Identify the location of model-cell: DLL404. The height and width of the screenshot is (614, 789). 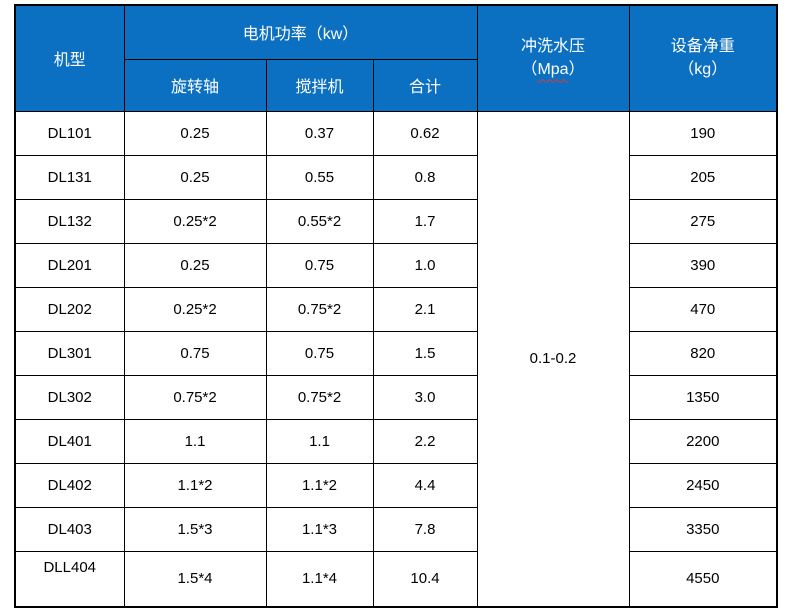
(69, 579).